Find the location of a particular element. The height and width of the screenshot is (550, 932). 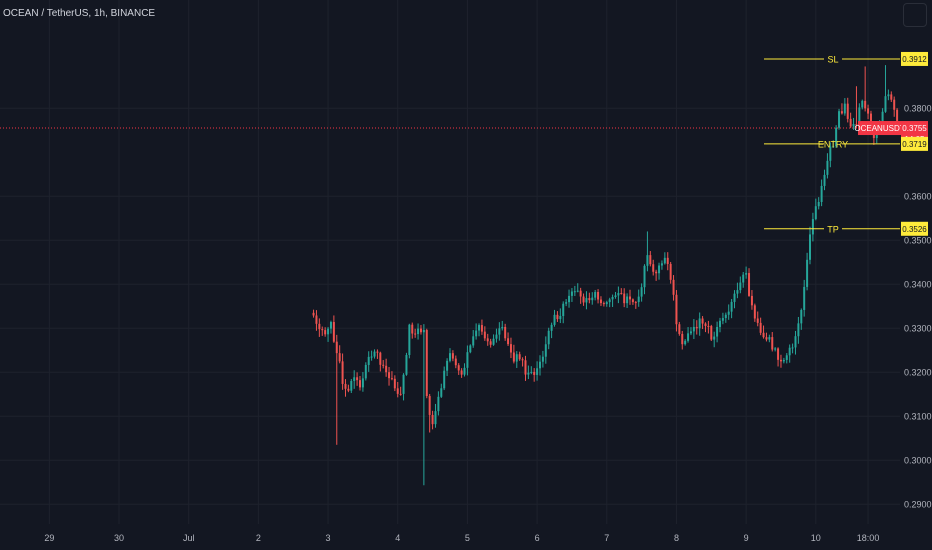

price-tick-label: 0.3300 is located at coordinates (918, 329).